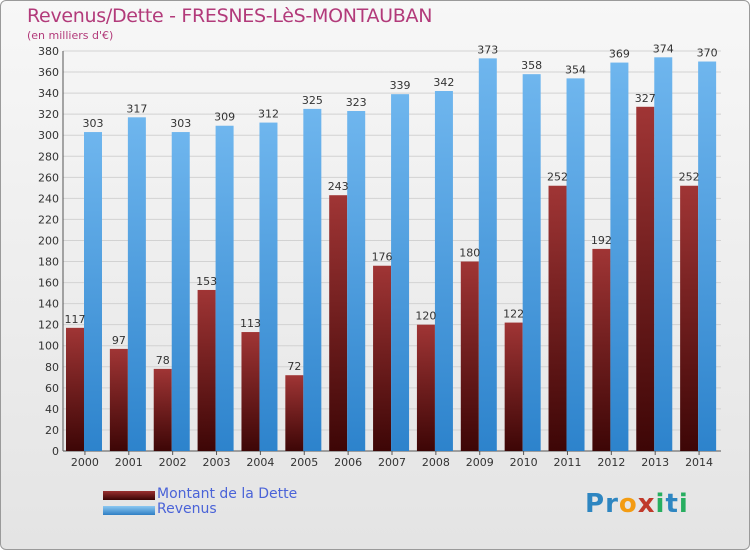  Describe the element at coordinates (400, 85) in the screenshot. I see `revenue-value-label: 339` at that location.